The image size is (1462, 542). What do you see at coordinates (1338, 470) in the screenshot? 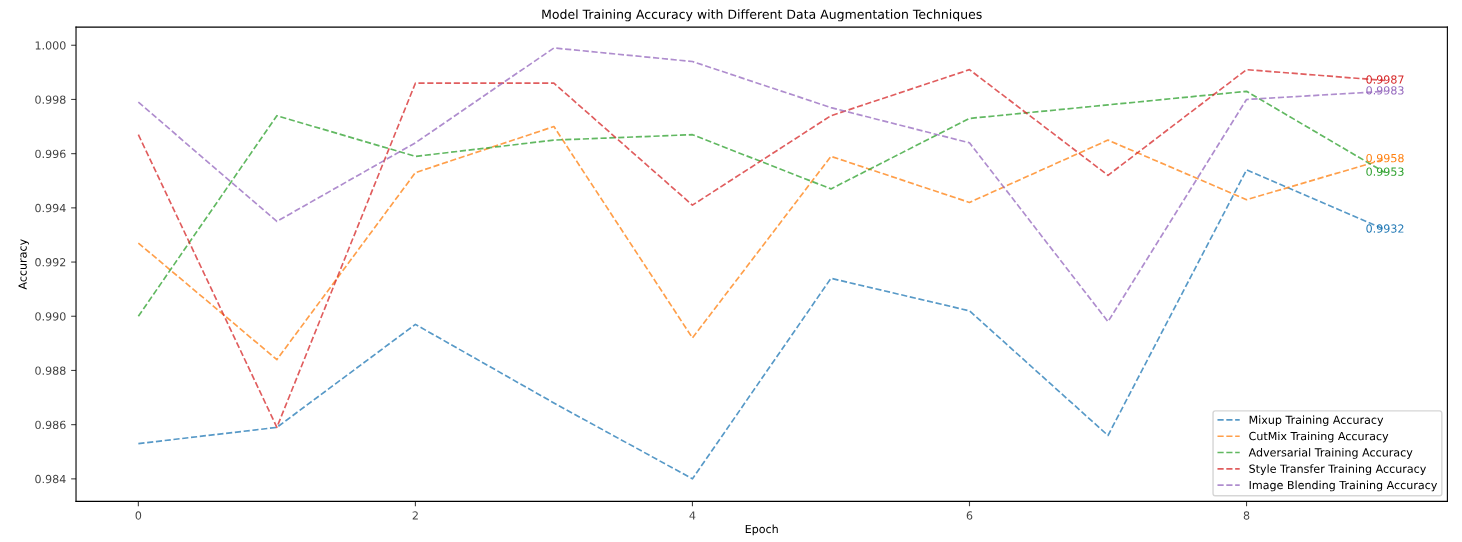
I see `legend-label: Style Transfer Training Accuracy` at bounding box center [1338, 470].